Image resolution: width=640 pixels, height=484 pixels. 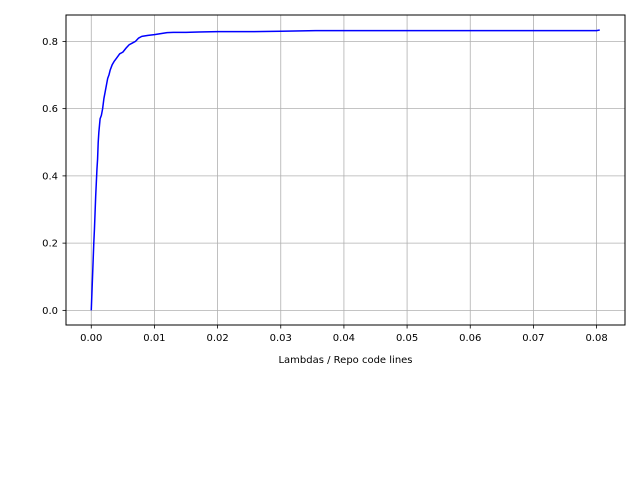 What do you see at coordinates (50, 176) in the screenshot?
I see `y-tick-label: 0.4` at bounding box center [50, 176].